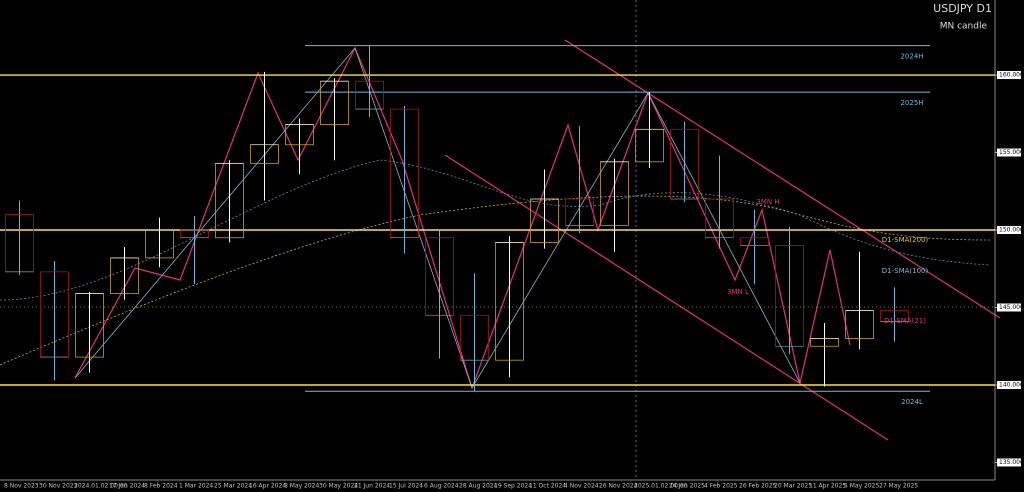  What do you see at coordinates (267, 486) in the screenshot?
I see `x-tick-label: 16 Apr 2024` at bounding box center [267, 486].